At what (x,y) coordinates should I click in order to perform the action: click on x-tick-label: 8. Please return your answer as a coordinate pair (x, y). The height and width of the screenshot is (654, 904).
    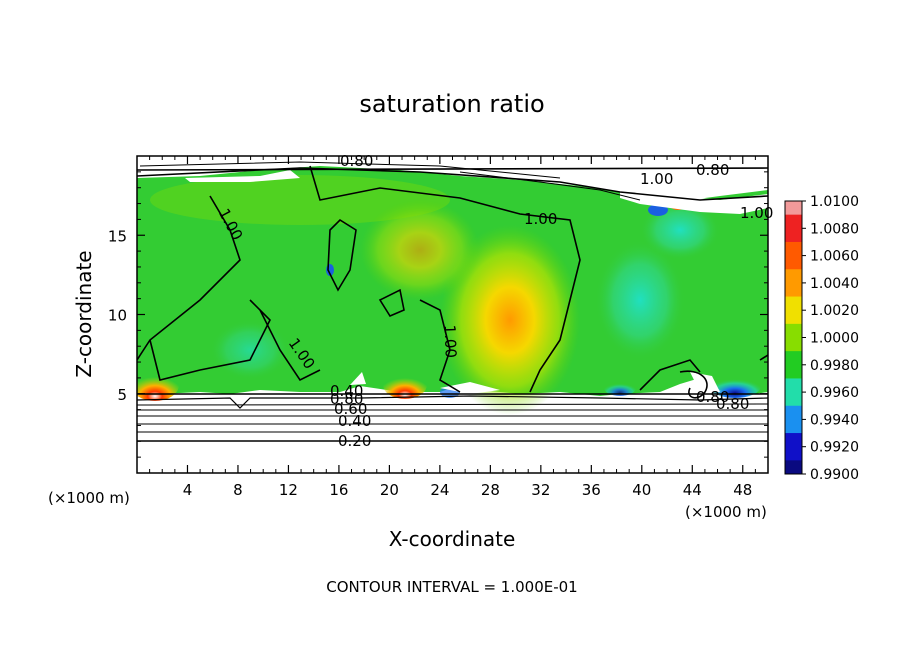
    Looking at the image, I should click on (238, 490).